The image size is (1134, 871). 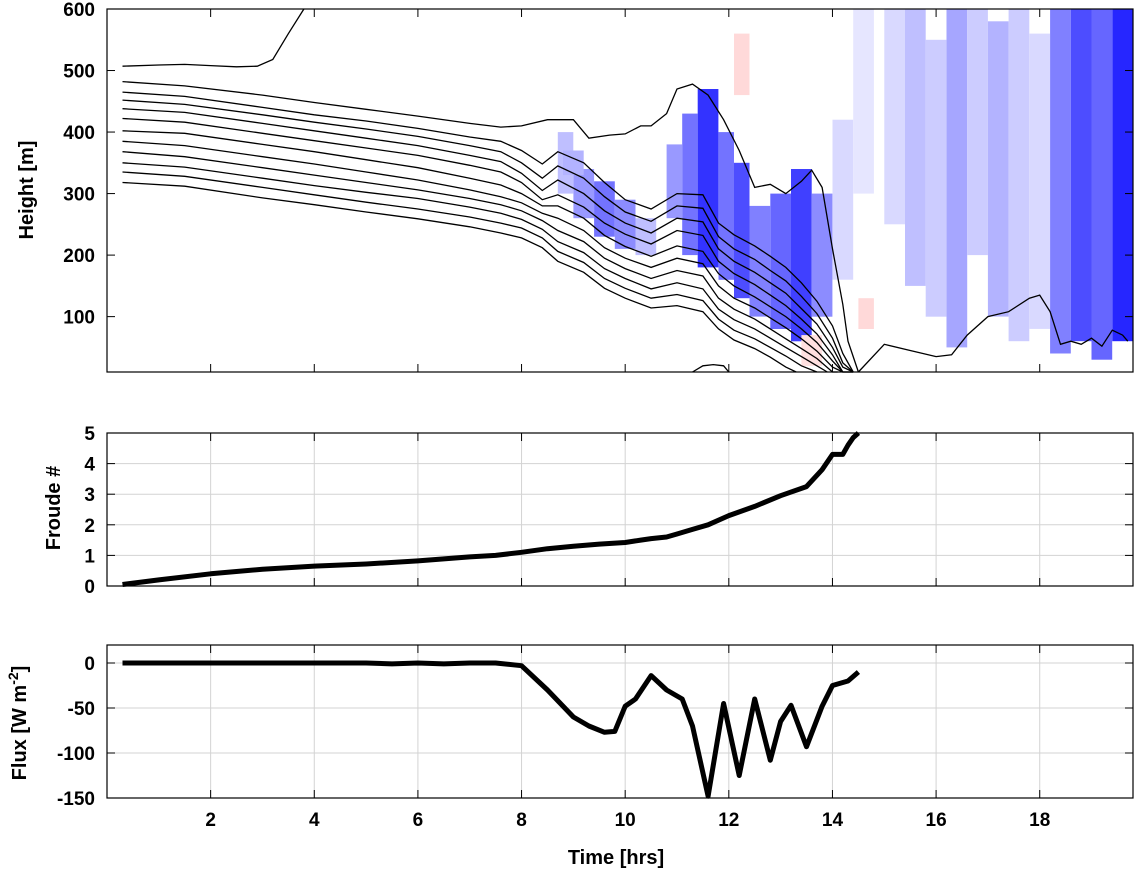 What do you see at coordinates (521, 820) in the screenshot?
I see `xtick-label-8: 8` at bounding box center [521, 820].